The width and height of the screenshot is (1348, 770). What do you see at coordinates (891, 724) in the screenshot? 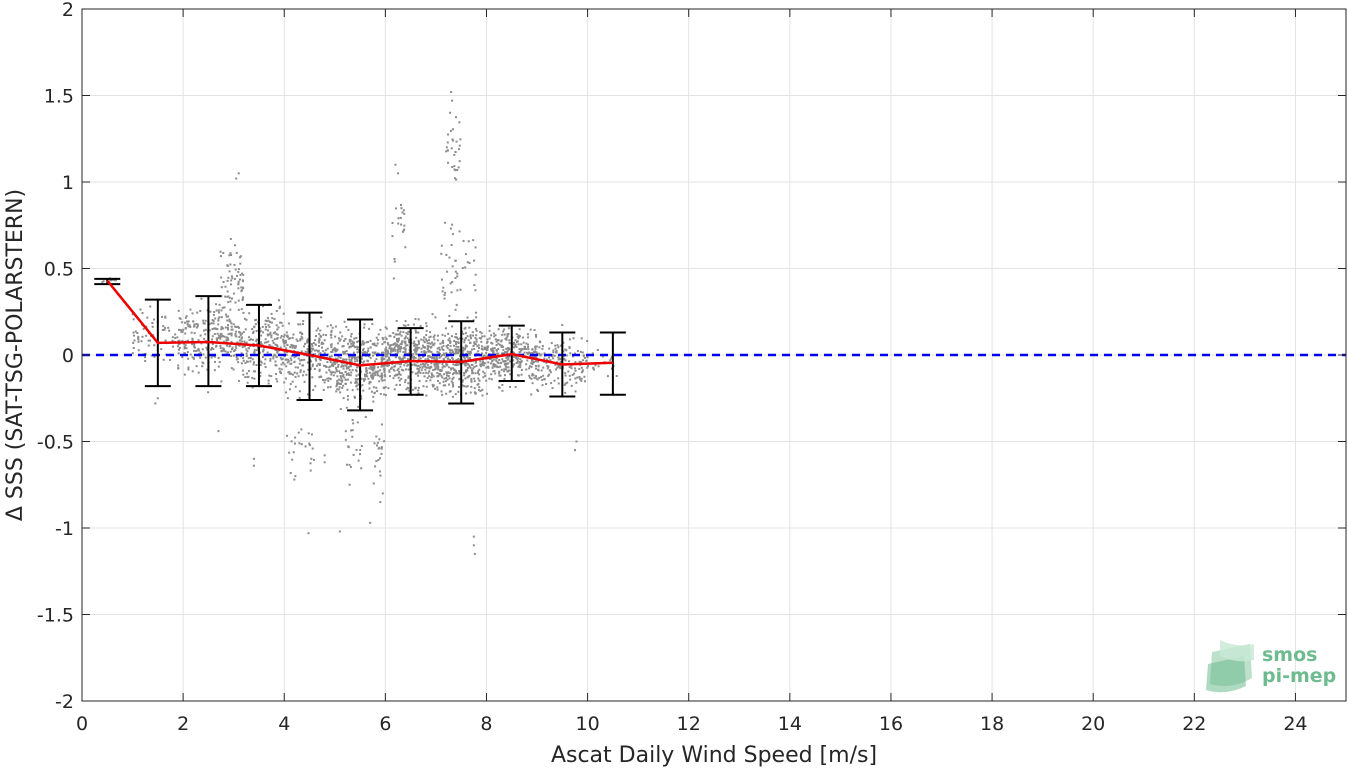
I see `x-tick-label: 16` at bounding box center [891, 724].